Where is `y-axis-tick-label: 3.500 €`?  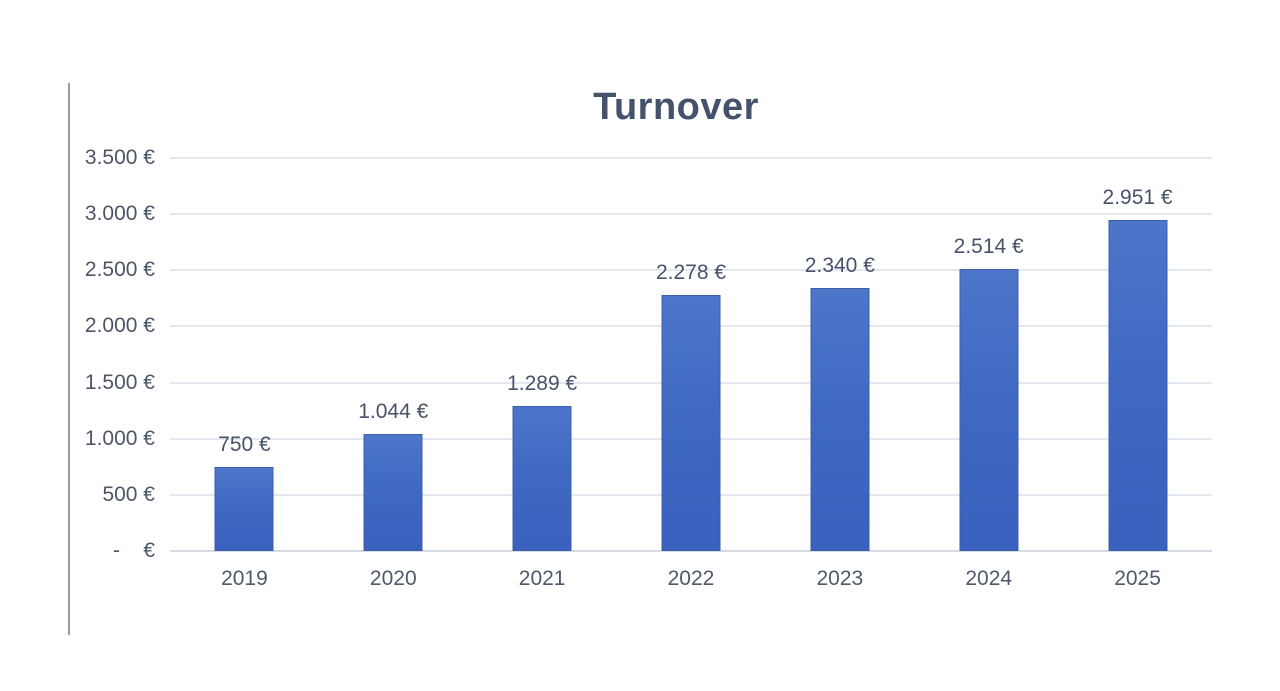
y-axis-tick-label: 3.500 € is located at coordinates (119, 157).